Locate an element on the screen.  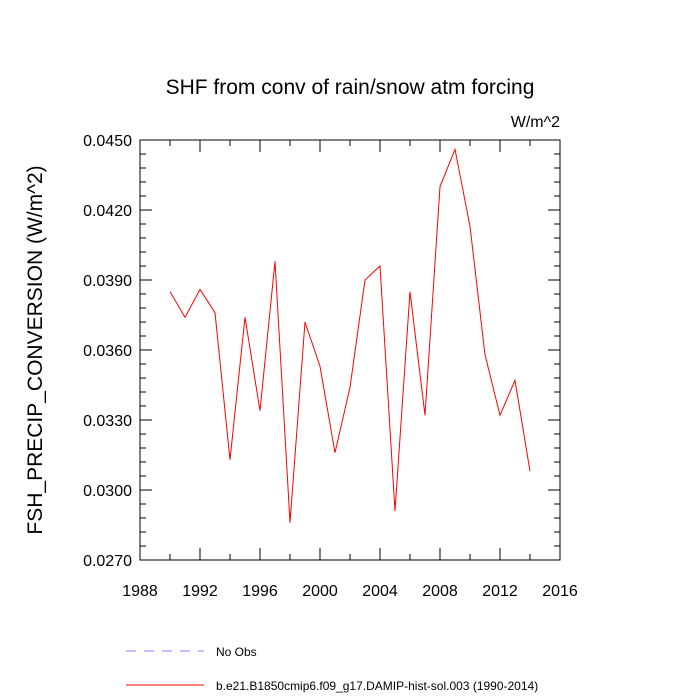
x-tick-label: 2012 is located at coordinates (500, 591).